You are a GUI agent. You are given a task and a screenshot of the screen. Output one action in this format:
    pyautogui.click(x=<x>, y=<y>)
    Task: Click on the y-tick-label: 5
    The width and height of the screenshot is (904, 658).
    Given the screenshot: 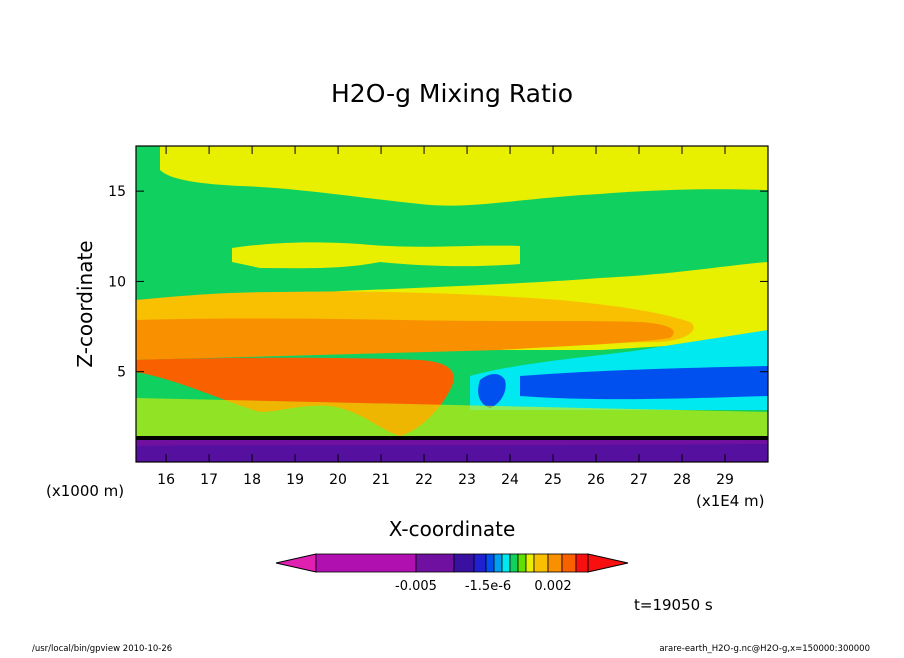 What is the action you would take?
    pyautogui.click(x=121, y=373)
    